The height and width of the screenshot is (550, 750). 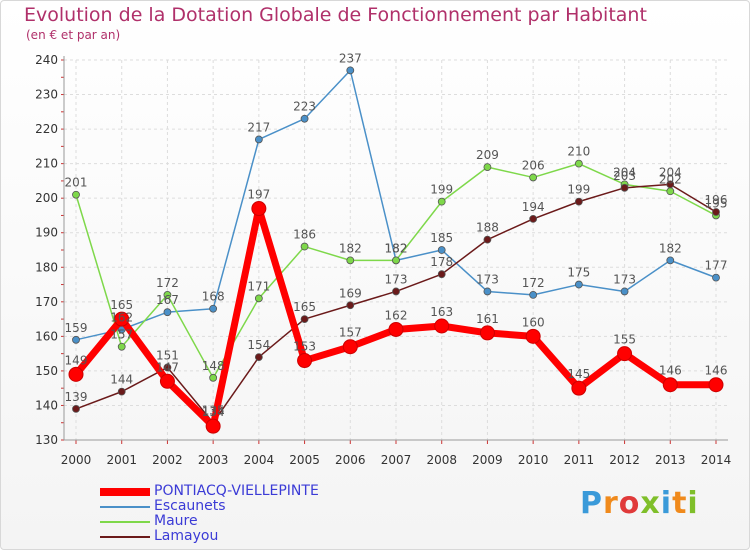 I want to click on data-label-pontiacq-viellepinte: 162, so click(x=396, y=315).